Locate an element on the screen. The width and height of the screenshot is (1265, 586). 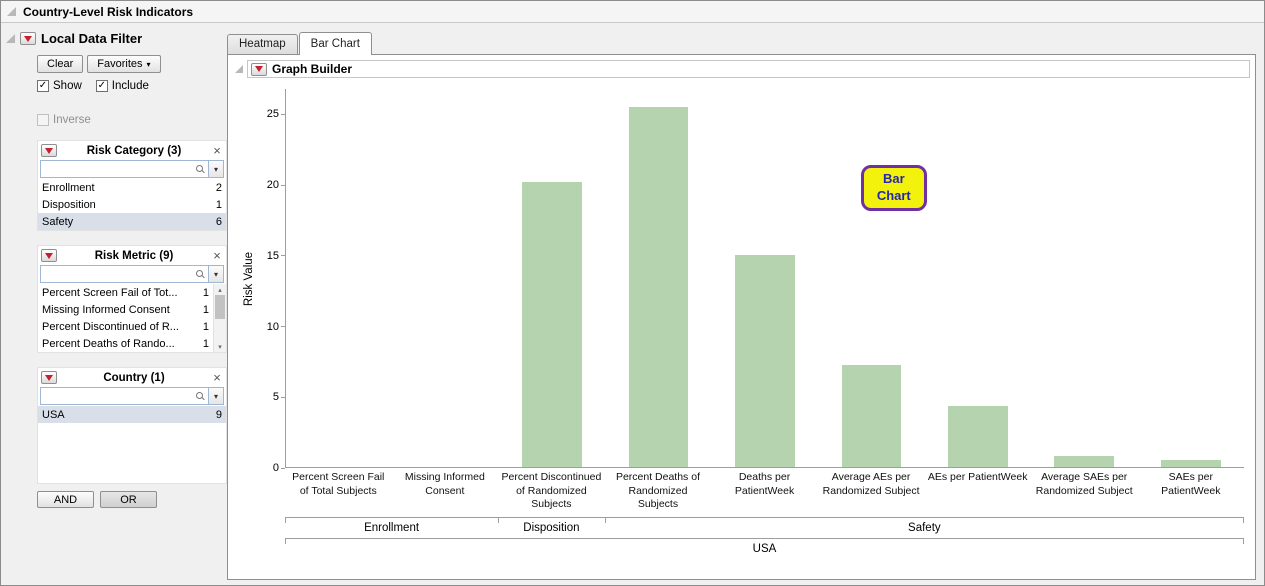
tab-heatmap: Heatmap is located at coordinates (262, 44).